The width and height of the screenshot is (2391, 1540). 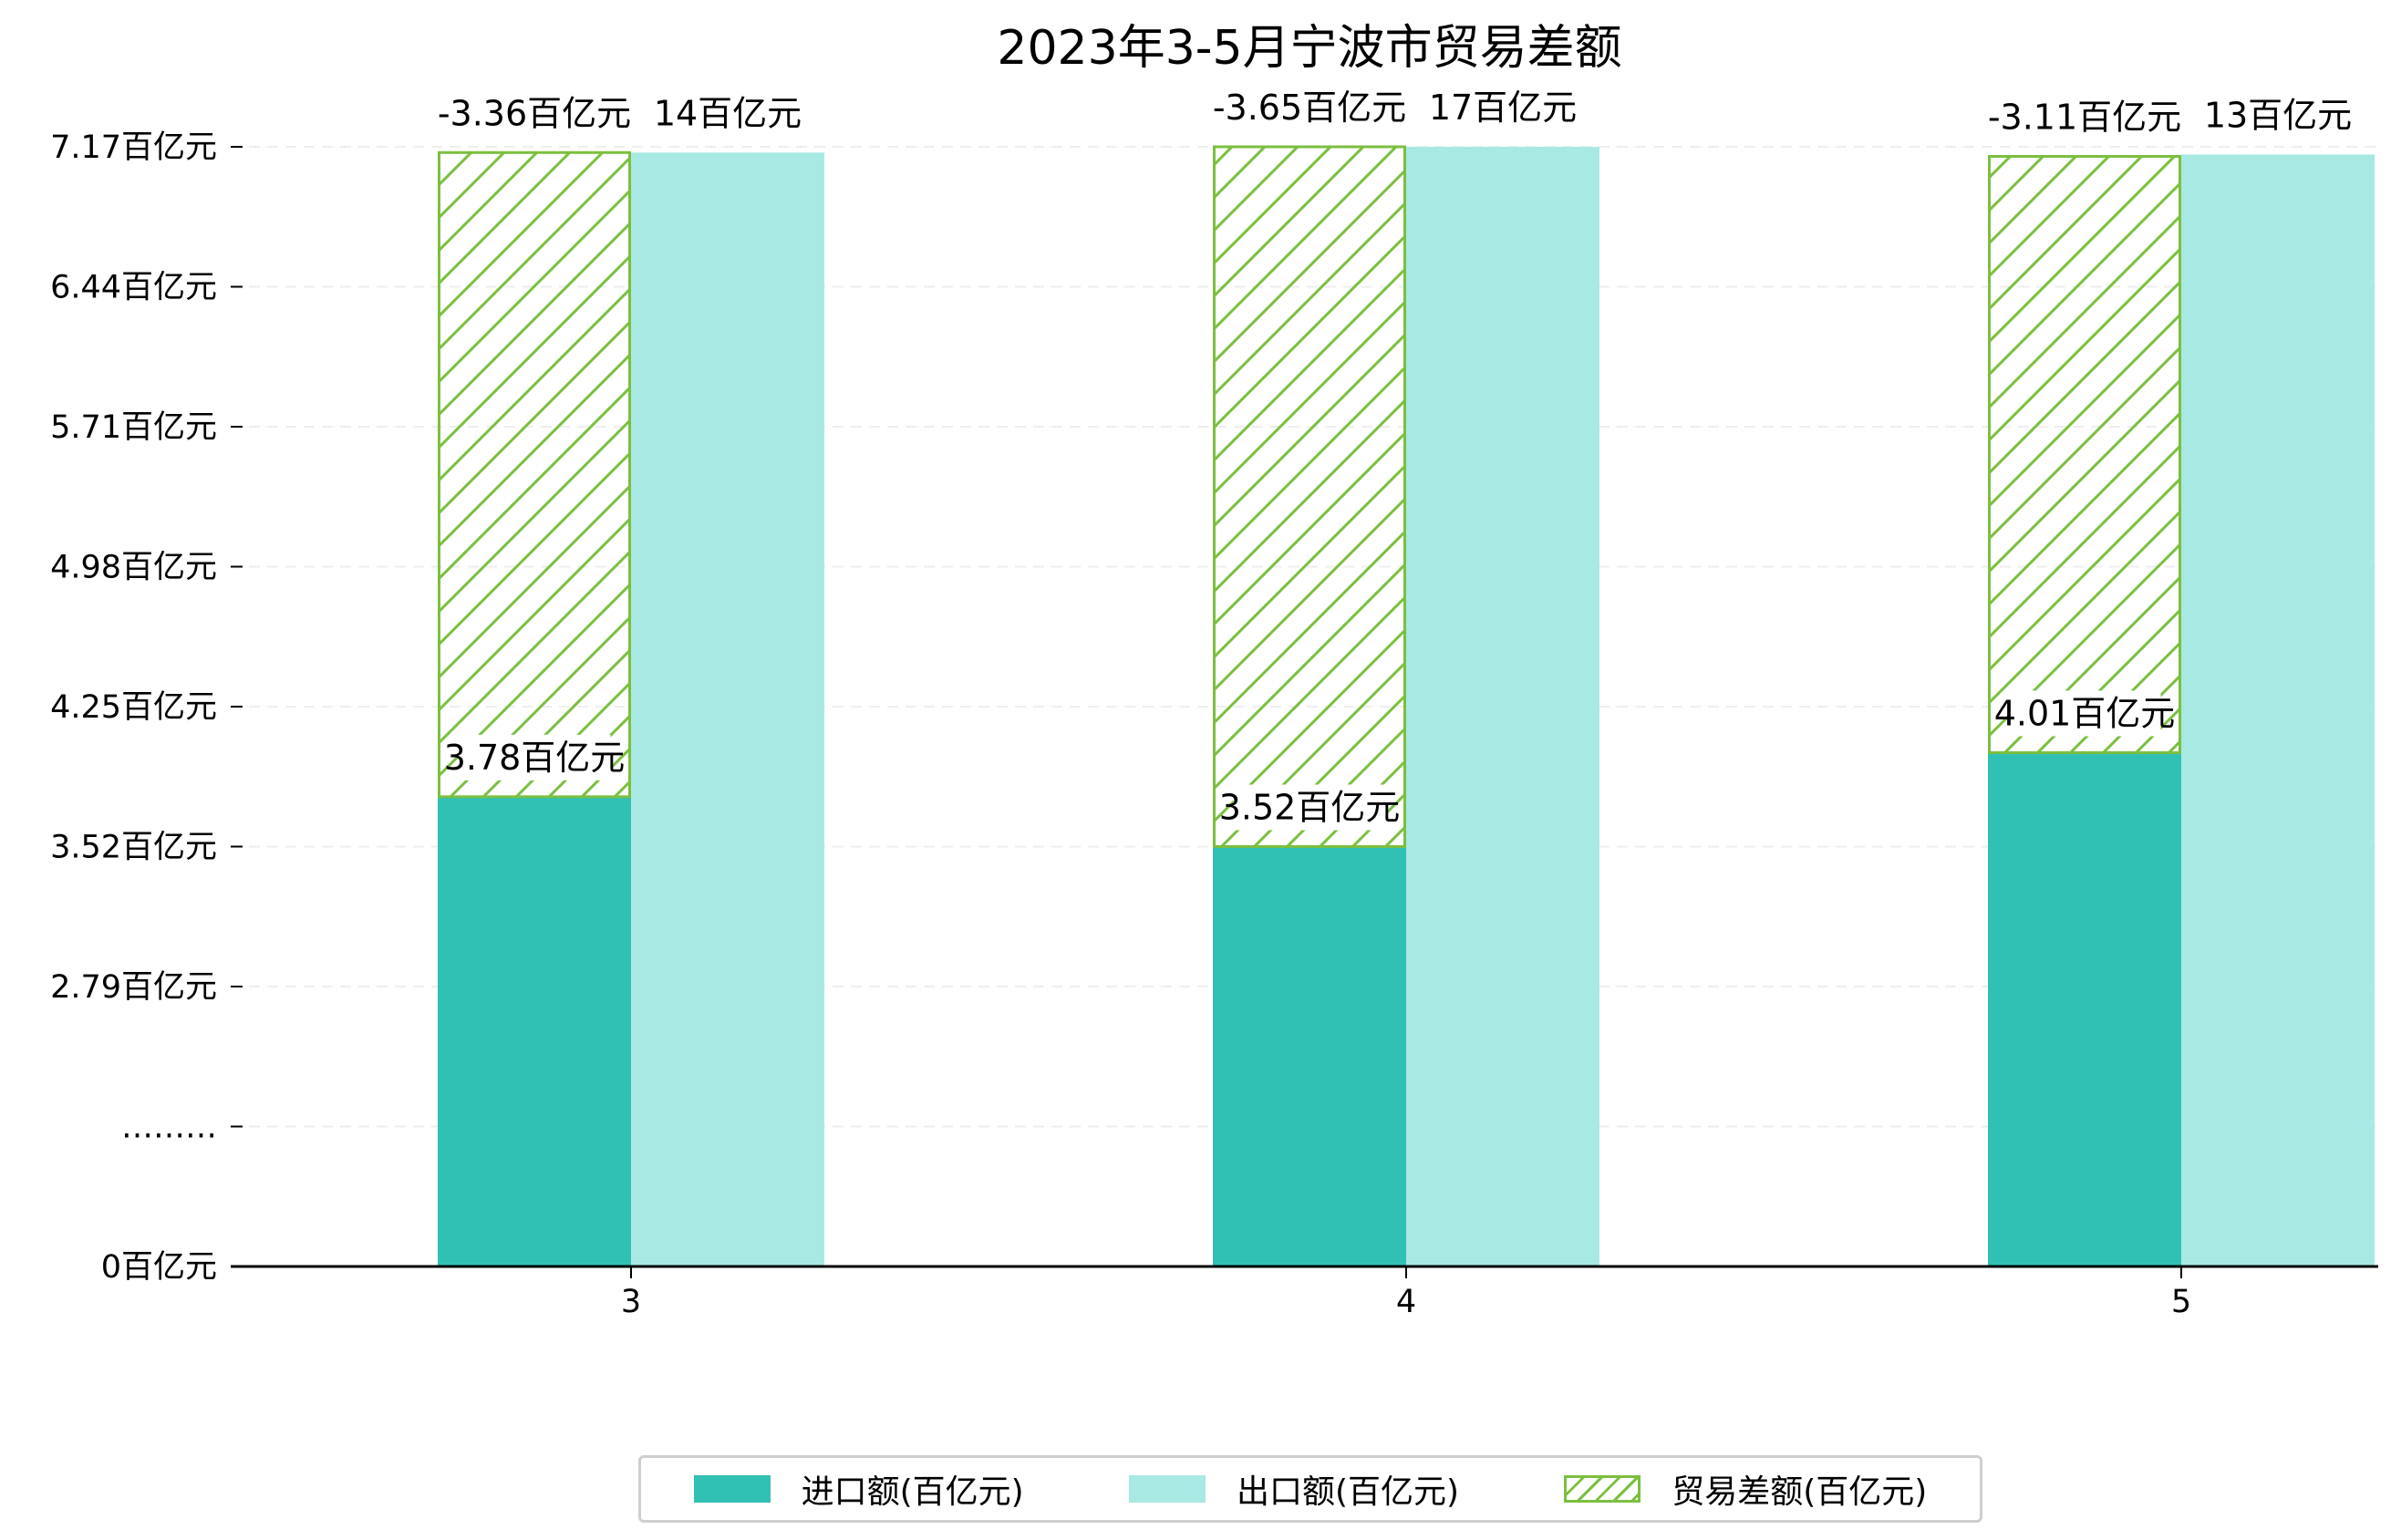 I want to click on y-tick-label: 3.52百亿元, so click(x=134, y=848).